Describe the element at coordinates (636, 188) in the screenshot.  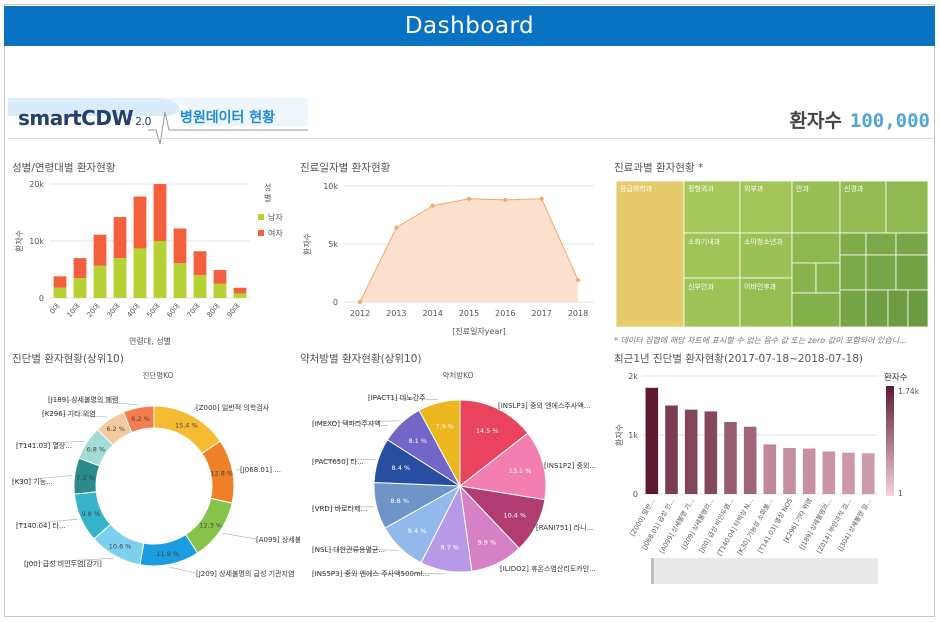
I see `treemap-label: 응급의학과` at that location.